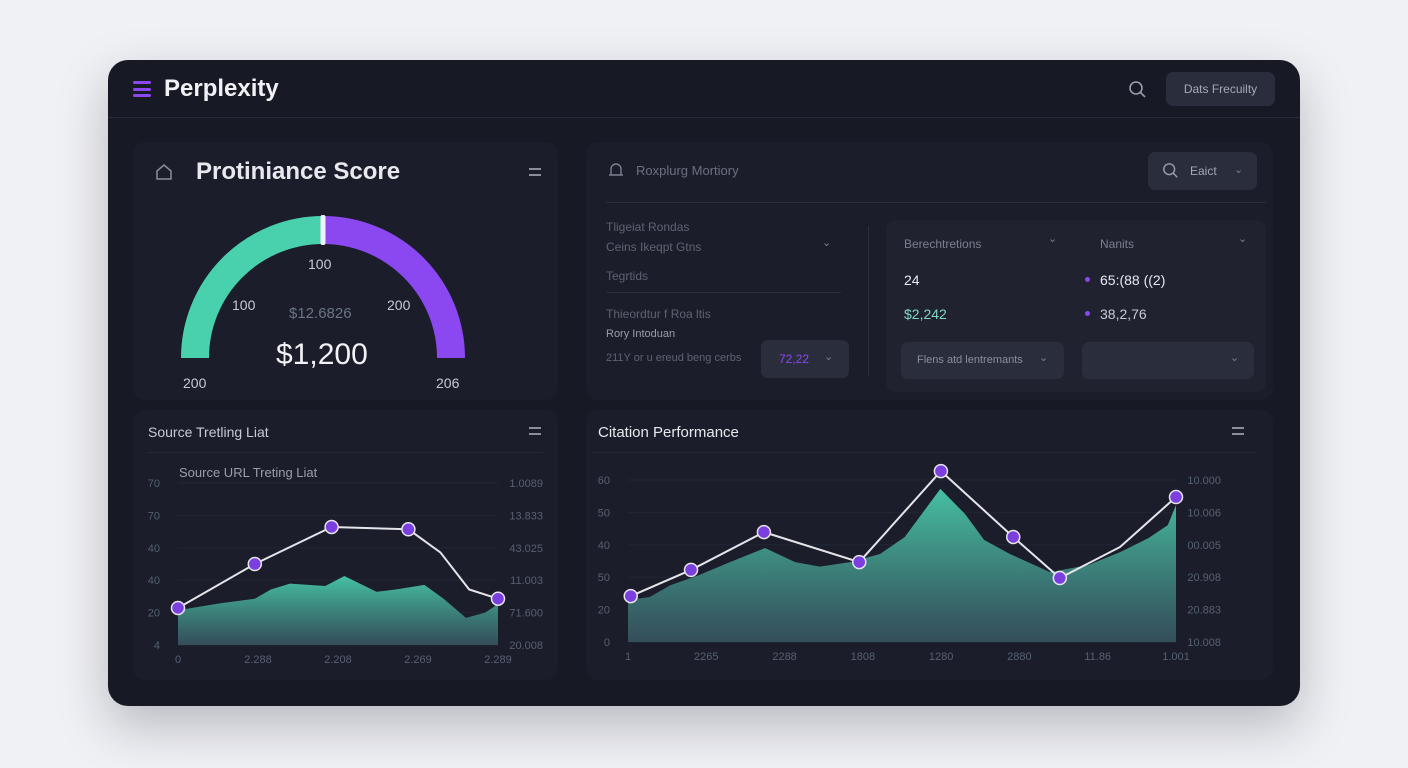  Describe the element at coordinates (912, 280) in the screenshot. I see `metric-value-1: 24` at that location.